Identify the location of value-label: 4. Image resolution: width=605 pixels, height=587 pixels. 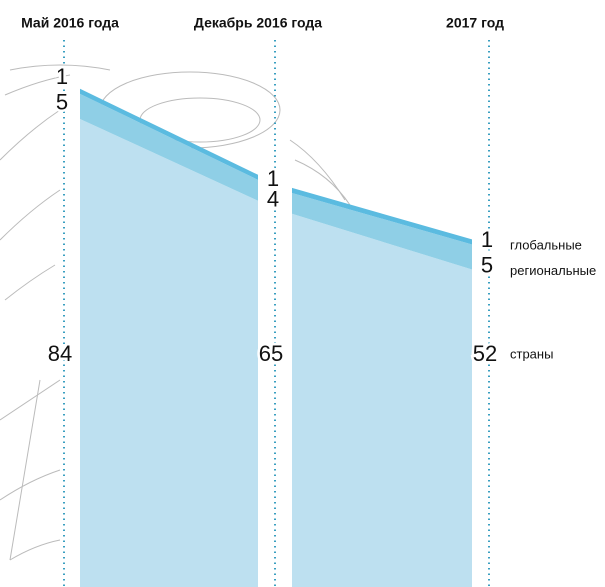
(273, 198).